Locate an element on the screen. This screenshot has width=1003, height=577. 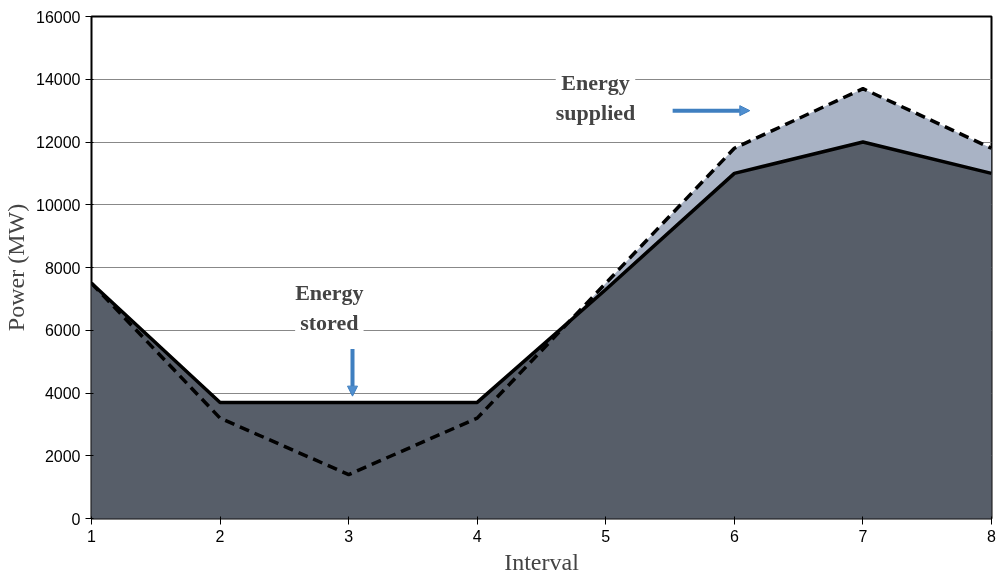
y-tick-label: 10000 is located at coordinates (58, 205).